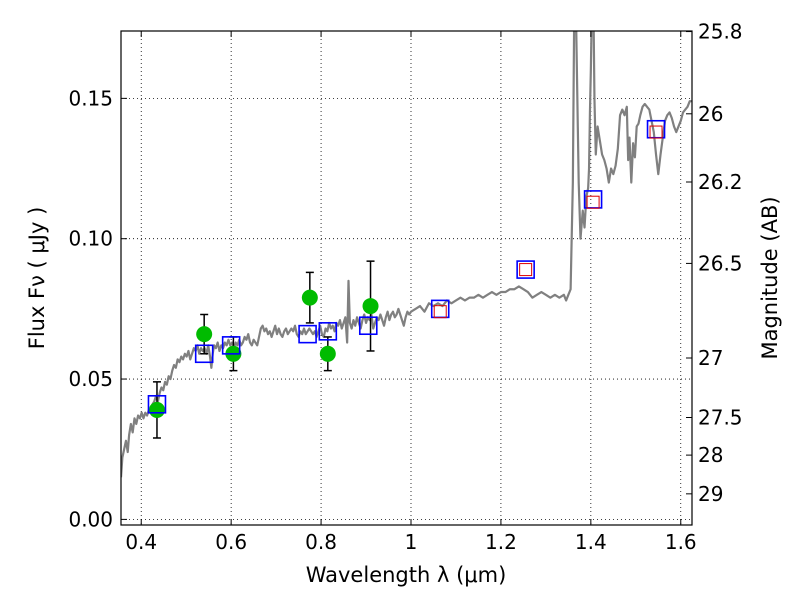  I want to click on x-tick-label: 1.6, so click(681, 542).